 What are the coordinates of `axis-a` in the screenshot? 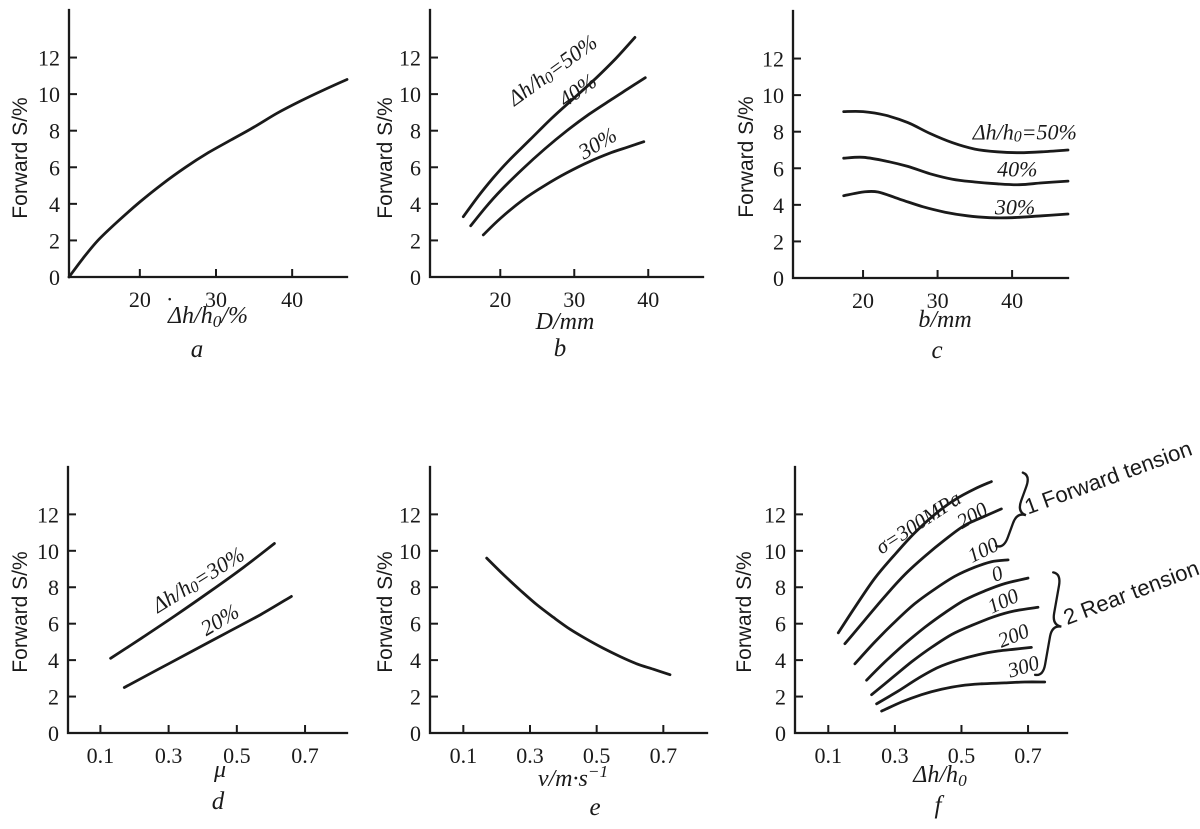 It's located at (208, 143).